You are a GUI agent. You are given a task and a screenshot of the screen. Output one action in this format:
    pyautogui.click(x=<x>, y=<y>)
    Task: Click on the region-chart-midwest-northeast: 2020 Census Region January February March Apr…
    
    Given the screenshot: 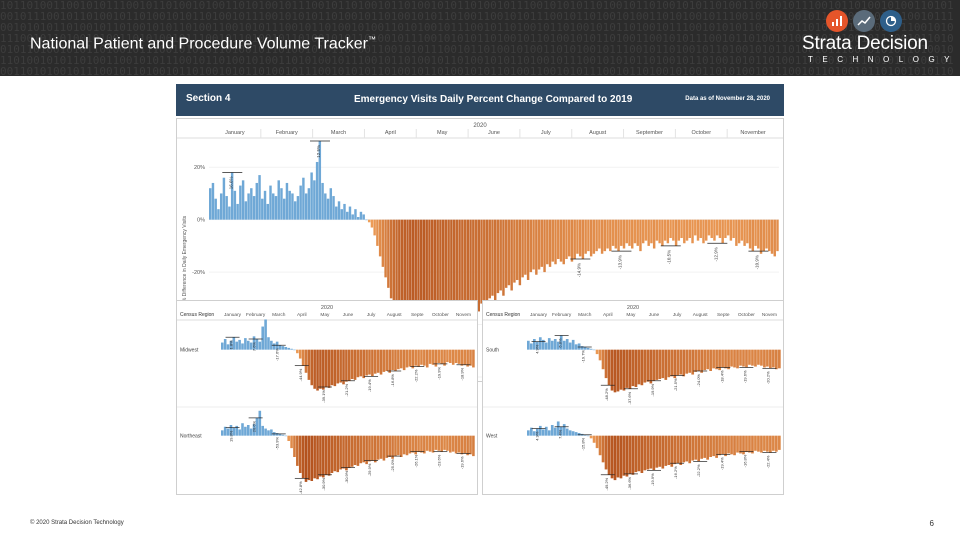 What is the action you would take?
    pyautogui.click(x=327, y=399)
    